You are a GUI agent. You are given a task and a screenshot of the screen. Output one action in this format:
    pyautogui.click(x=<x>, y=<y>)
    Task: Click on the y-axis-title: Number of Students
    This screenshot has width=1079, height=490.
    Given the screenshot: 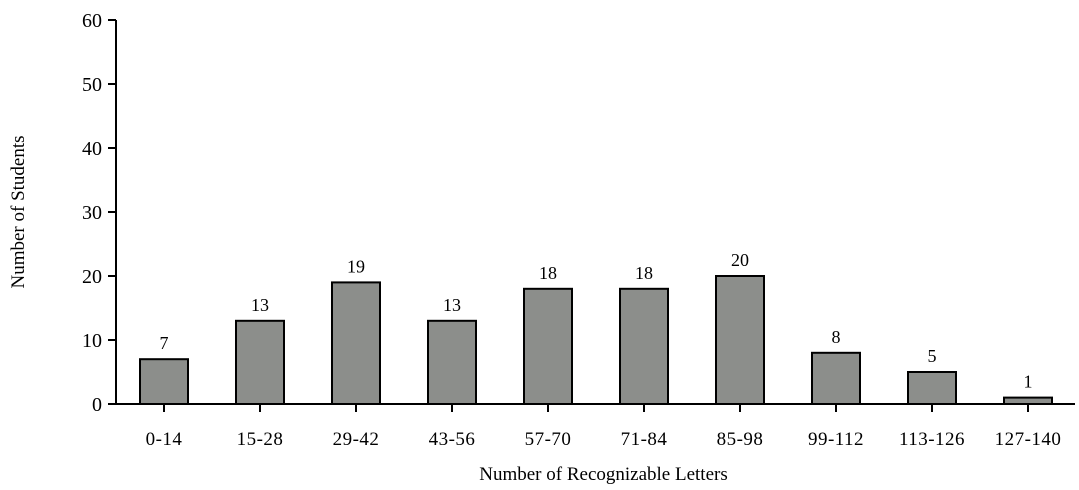 What is the action you would take?
    pyautogui.click(x=18, y=211)
    